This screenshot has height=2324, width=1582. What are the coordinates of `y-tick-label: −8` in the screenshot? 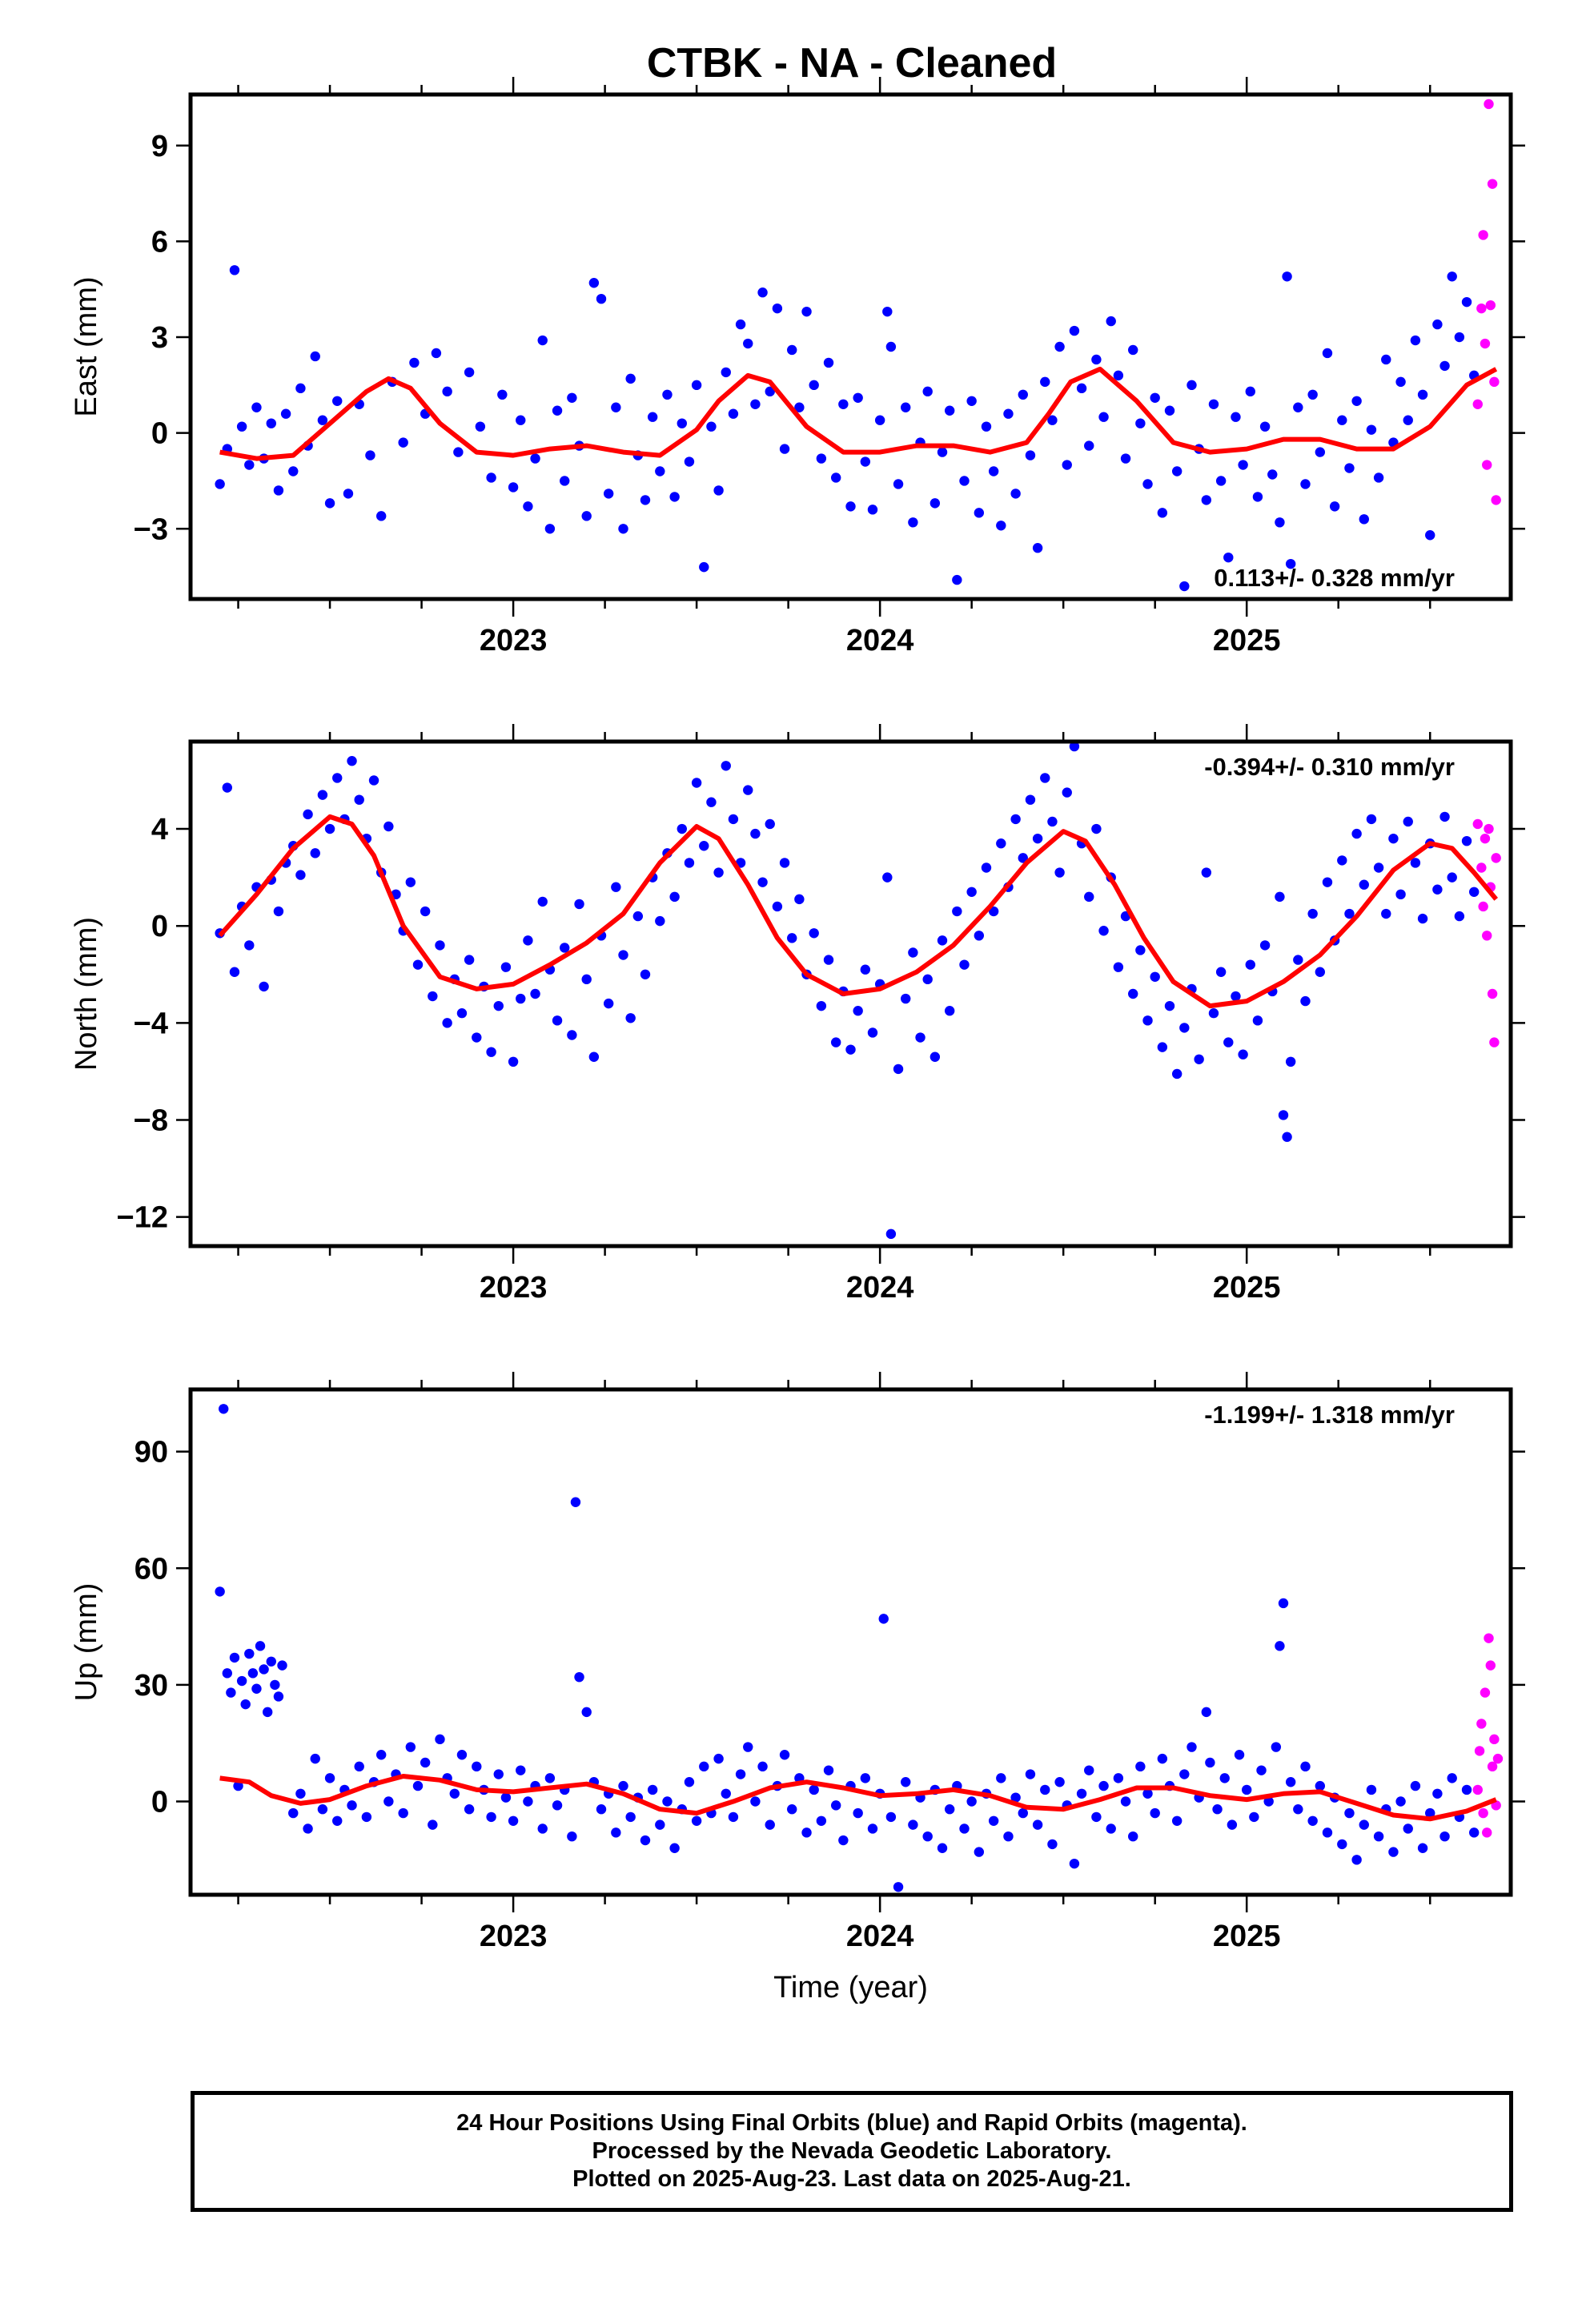 It's located at (151, 1121).